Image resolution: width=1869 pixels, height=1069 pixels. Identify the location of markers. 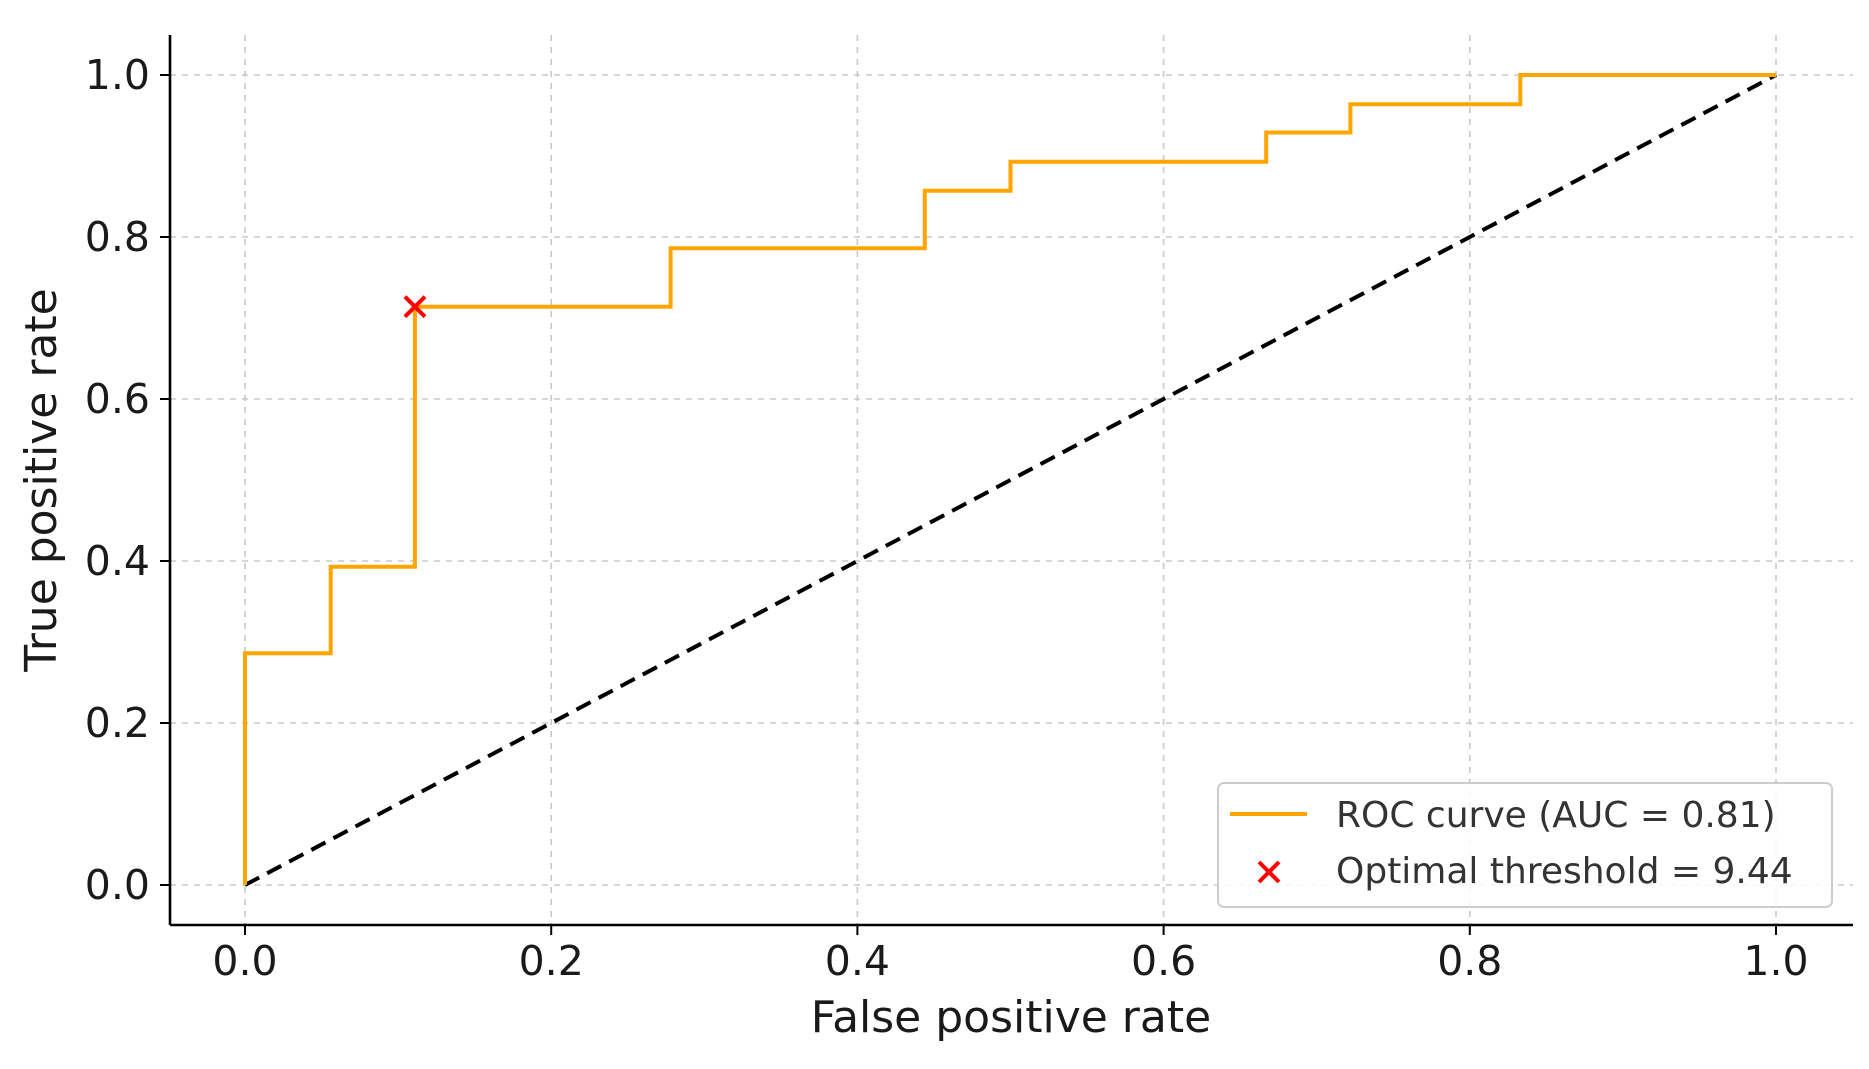
(415, 307).